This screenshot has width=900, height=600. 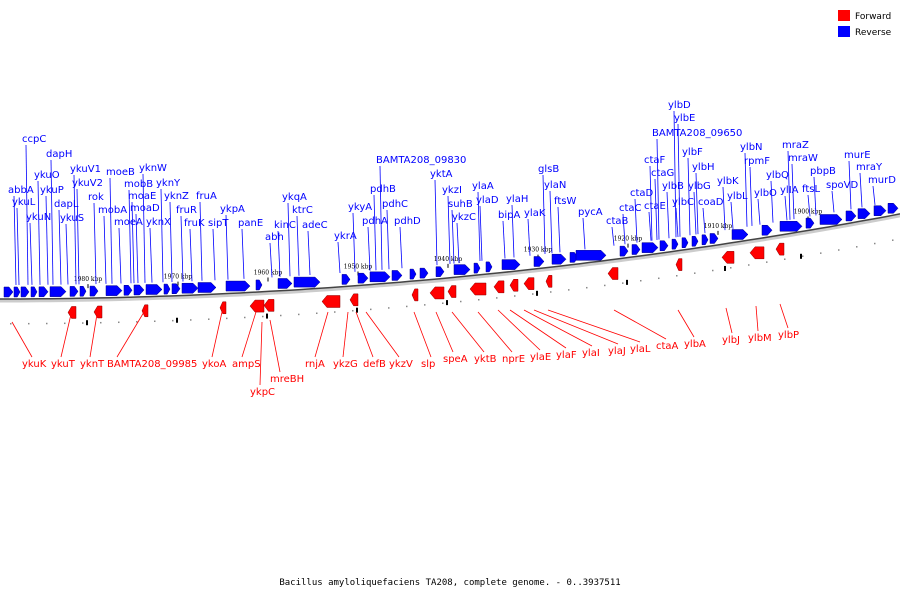 What do you see at coordinates (214, 364) in the screenshot?
I see `forward-gene-label: ykoA` at bounding box center [214, 364].